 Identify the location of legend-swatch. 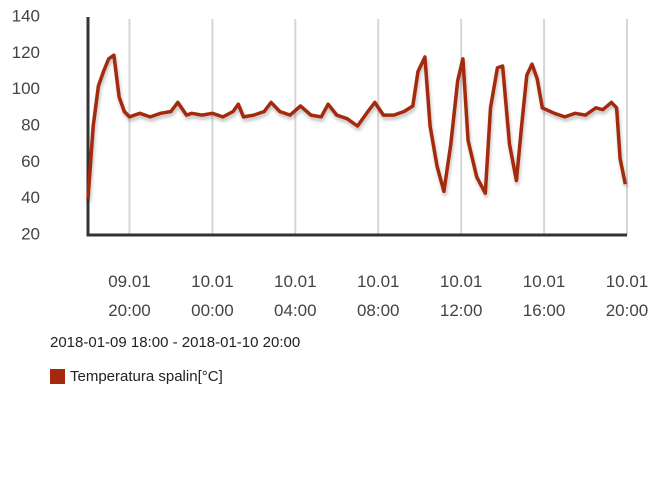
(57, 376).